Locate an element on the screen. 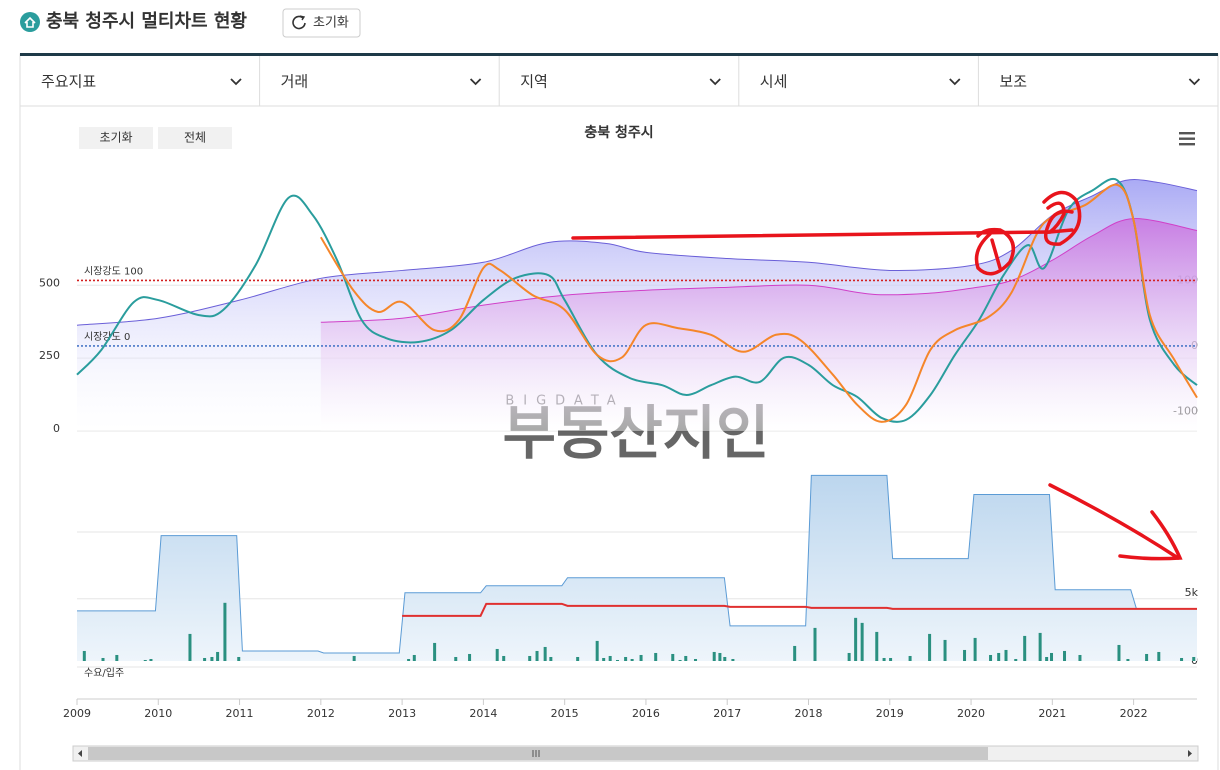  x-tick-label: 2016 is located at coordinates (646, 713).